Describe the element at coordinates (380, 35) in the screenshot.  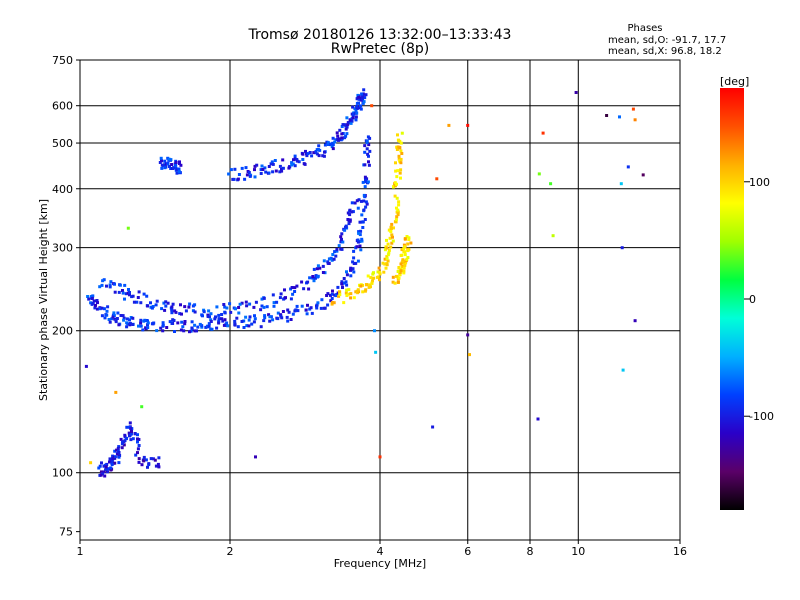
I see `chart-title: Tromsø 20180126 13:32:00–13:33:43` at that location.